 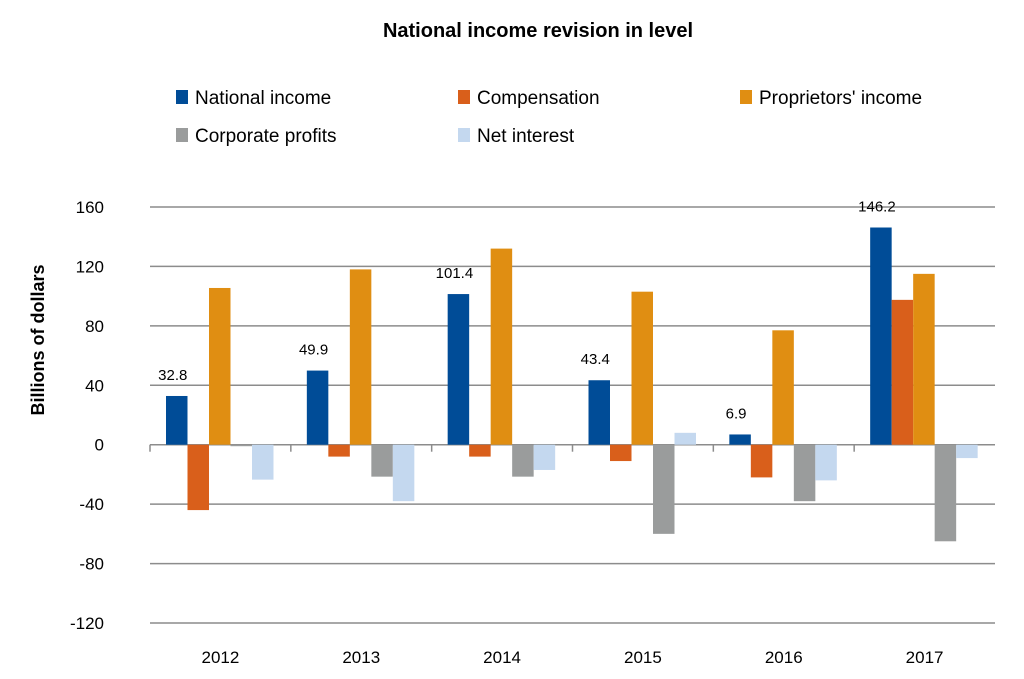 What do you see at coordinates (455, 273) in the screenshot?
I see `data-label: 101.4` at bounding box center [455, 273].